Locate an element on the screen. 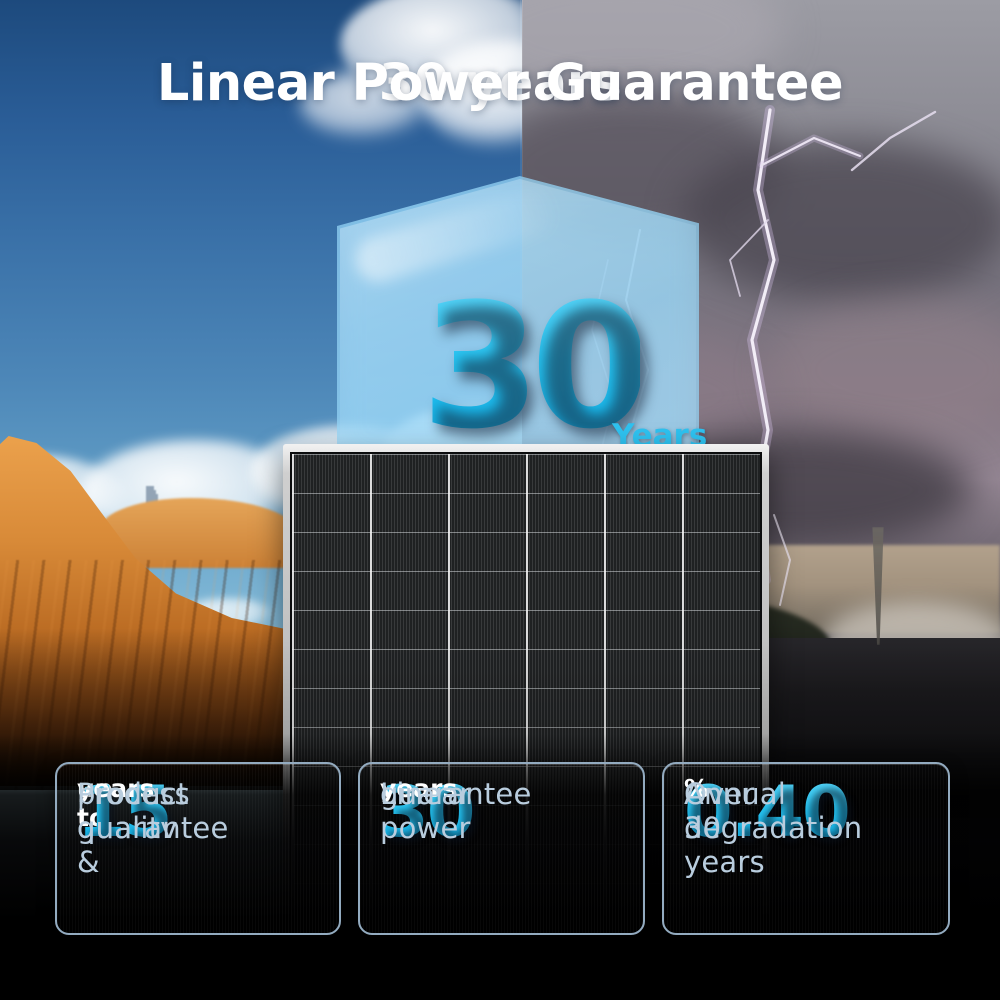 Image resolution: width=1000 pixels, height=1000 pixels. tornado-funnel is located at coordinates (878, 586).